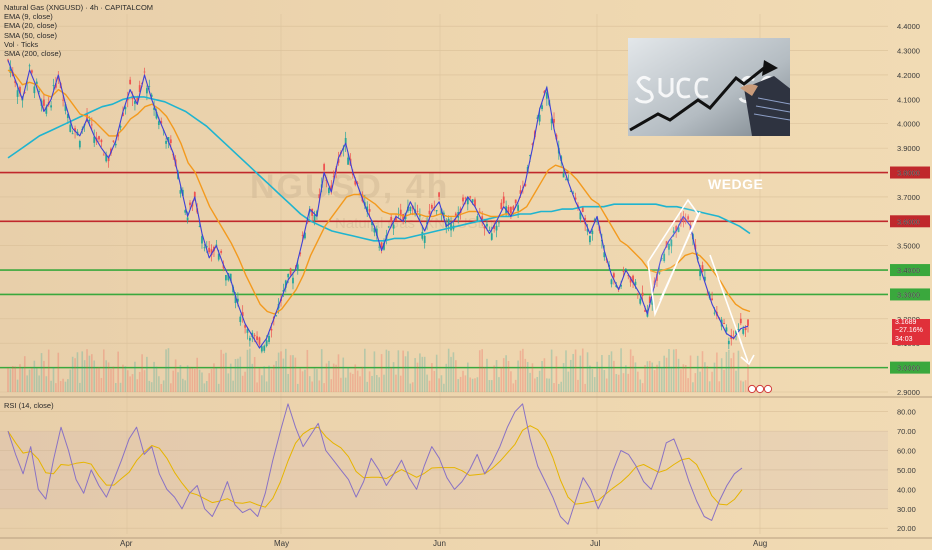 The width and height of the screenshot is (932, 550). I want to click on wedge-inner-line, so click(680, 256).